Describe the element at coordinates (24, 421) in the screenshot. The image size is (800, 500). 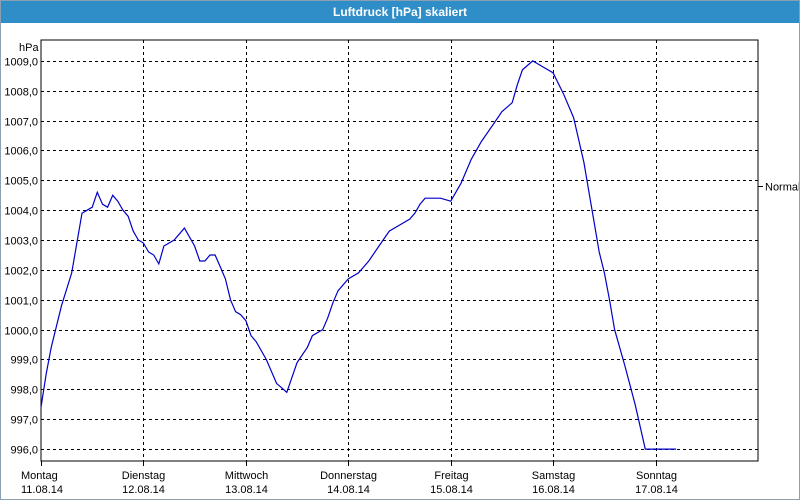
I see `y-tick-label: 997,0` at that location.